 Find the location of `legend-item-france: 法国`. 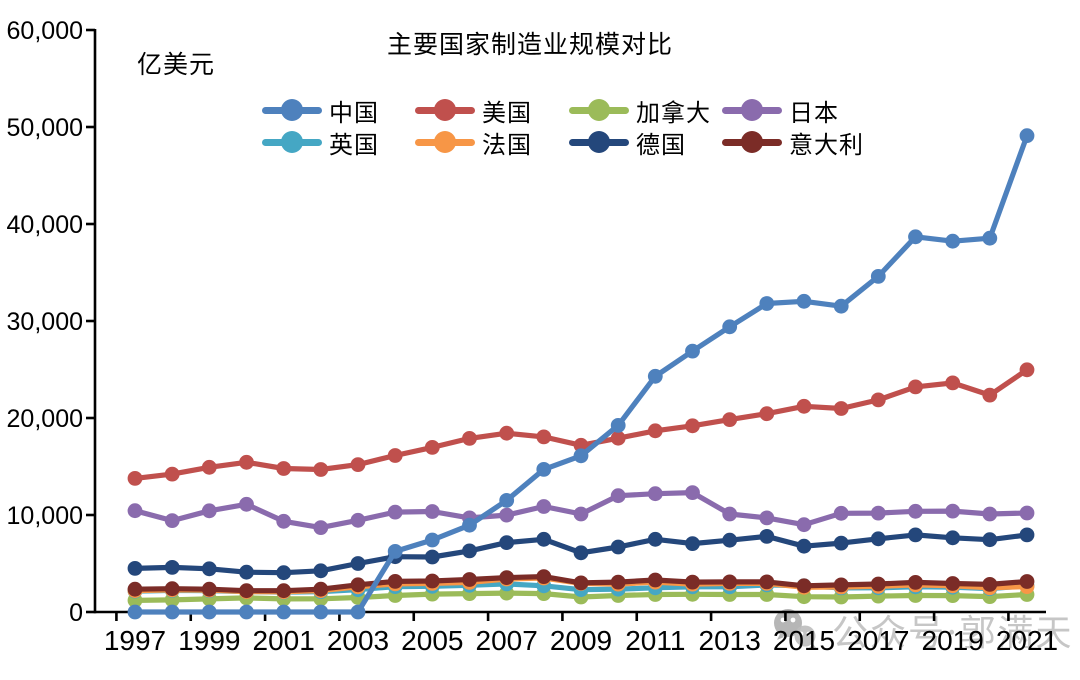

legend-item-france: 法国 is located at coordinates (473, 143).